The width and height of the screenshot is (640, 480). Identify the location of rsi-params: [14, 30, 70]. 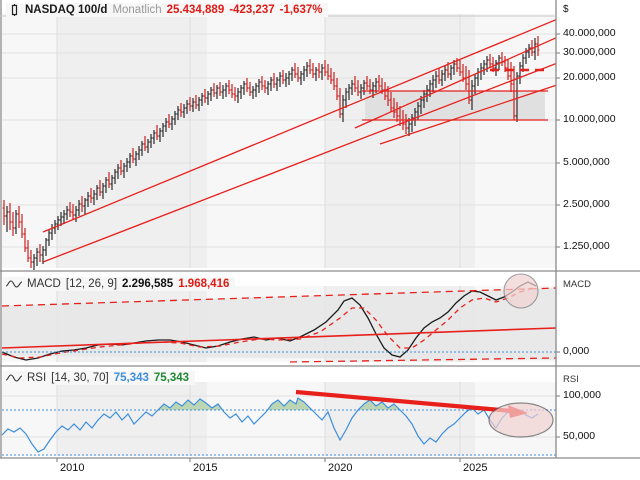
(80, 378).